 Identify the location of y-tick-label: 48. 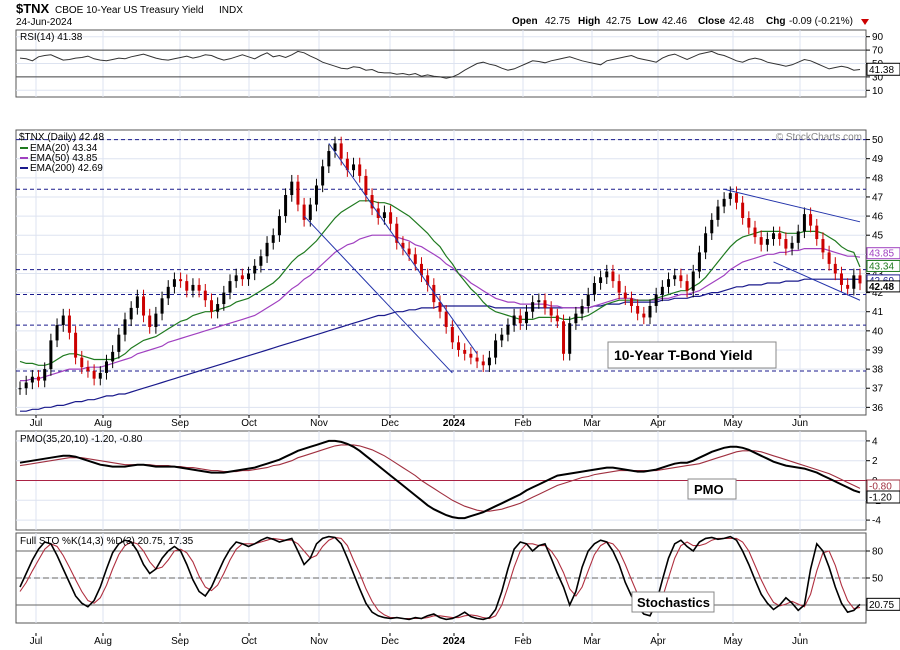
(878, 178).